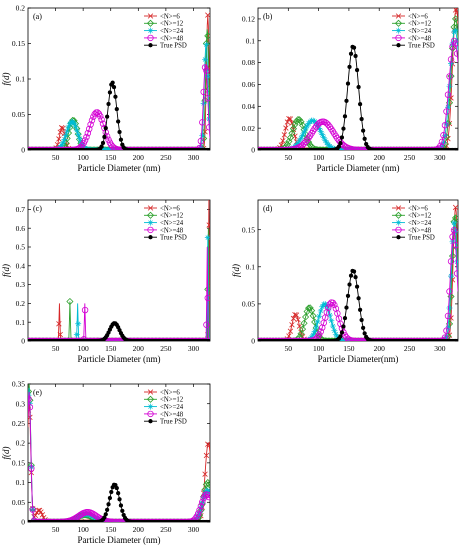 This screenshot has height=550, width=467. I want to click on x-tick-label: 150, so click(111, 348).